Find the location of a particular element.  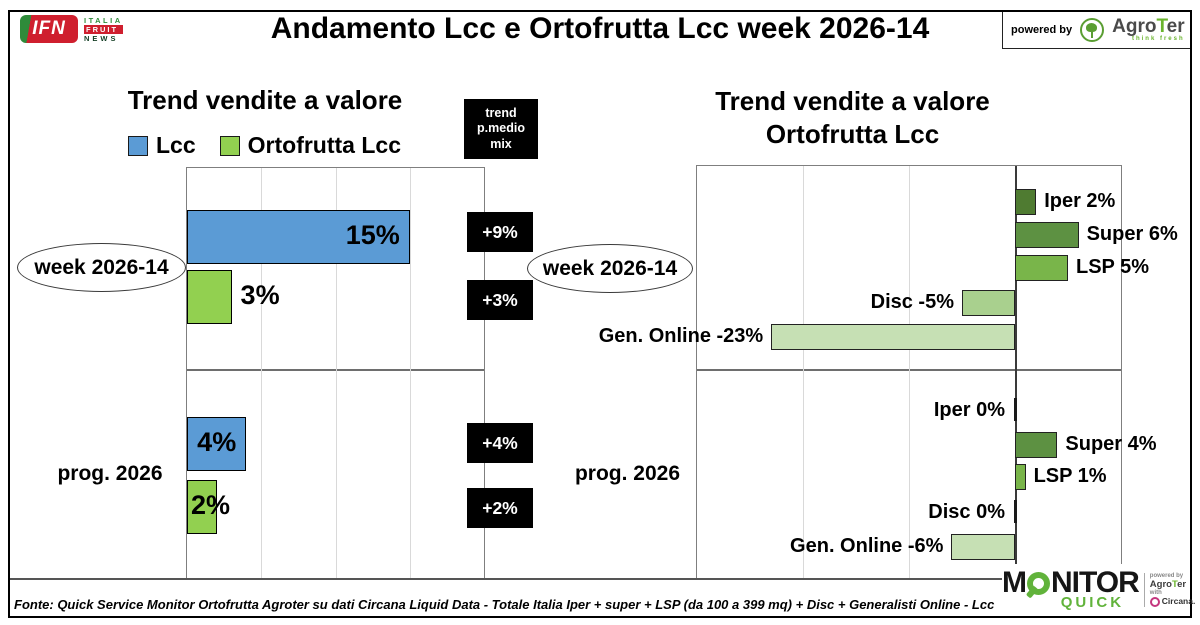

bar-value-label: 2% is located at coordinates (211, 505).